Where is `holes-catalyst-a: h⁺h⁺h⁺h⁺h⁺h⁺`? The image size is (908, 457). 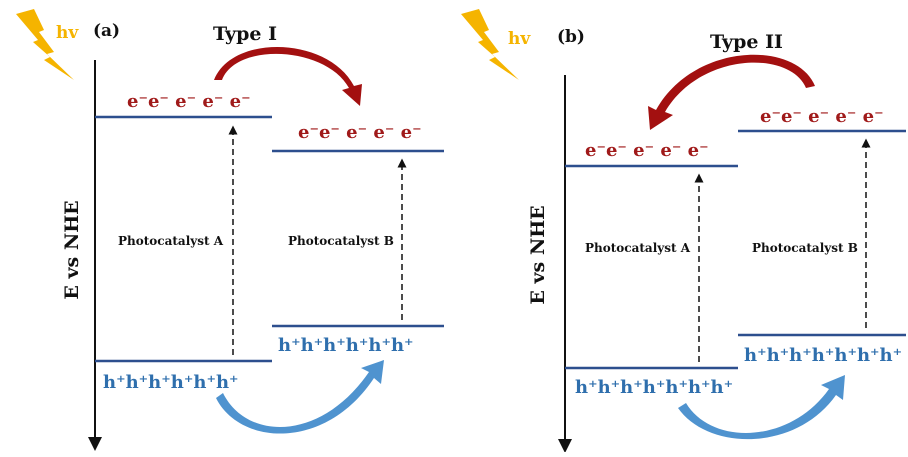 holes-catalyst-a: h⁺h⁺h⁺h⁺h⁺h⁺ is located at coordinates (171, 382).